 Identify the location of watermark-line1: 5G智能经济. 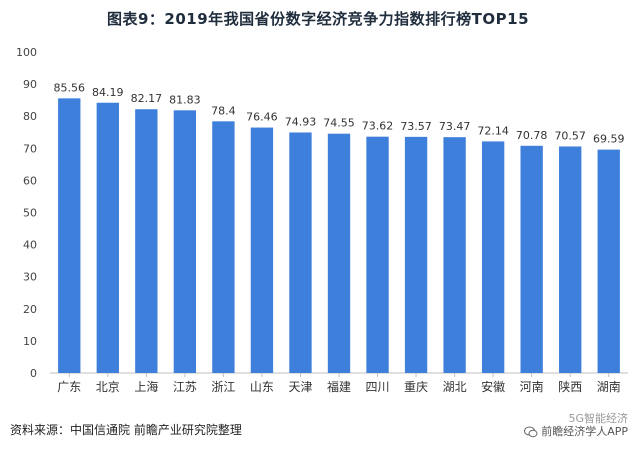
(598, 418).